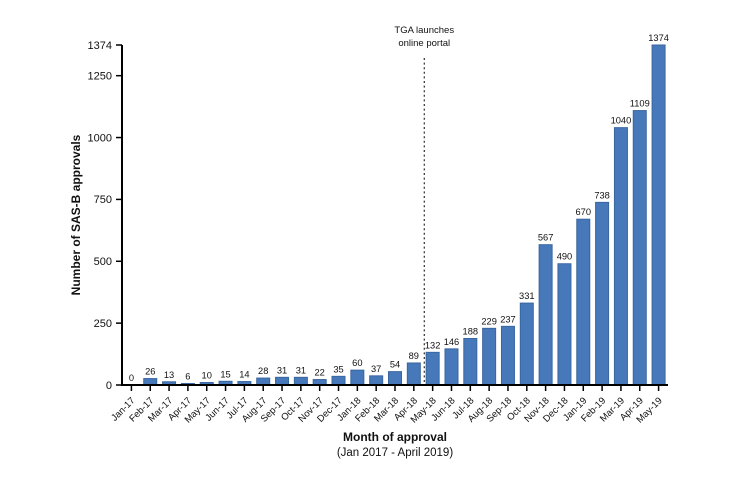 The height and width of the screenshot is (486, 741). I want to click on bar-value-label: 15, so click(225, 374).